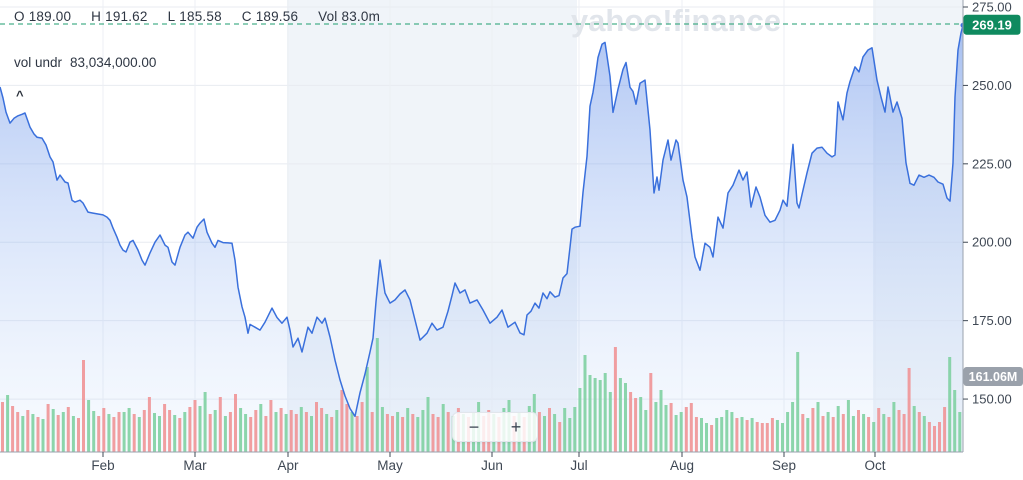 This screenshot has height=480, width=1023. What do you see at coordinates (205, 16) in the screenshot?
I see `ohlc-legend: O 189.00 H 191.62 L 185.58 C 189.56 Vol 83.0m` at bounding box center [205, 16].